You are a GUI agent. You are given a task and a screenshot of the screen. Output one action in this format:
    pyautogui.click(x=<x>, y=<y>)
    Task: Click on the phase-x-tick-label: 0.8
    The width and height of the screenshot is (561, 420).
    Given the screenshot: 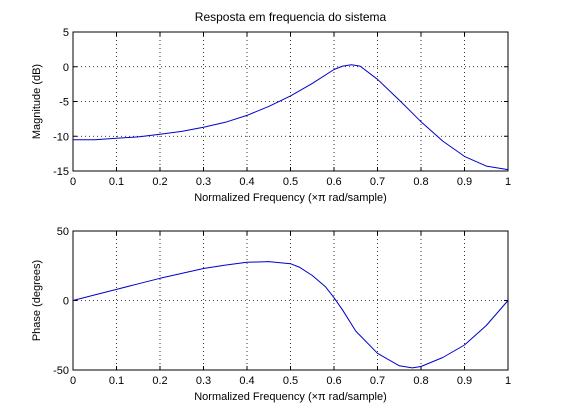 What is the action you would take?
    pyautogui.click(x=420, y=381)
    